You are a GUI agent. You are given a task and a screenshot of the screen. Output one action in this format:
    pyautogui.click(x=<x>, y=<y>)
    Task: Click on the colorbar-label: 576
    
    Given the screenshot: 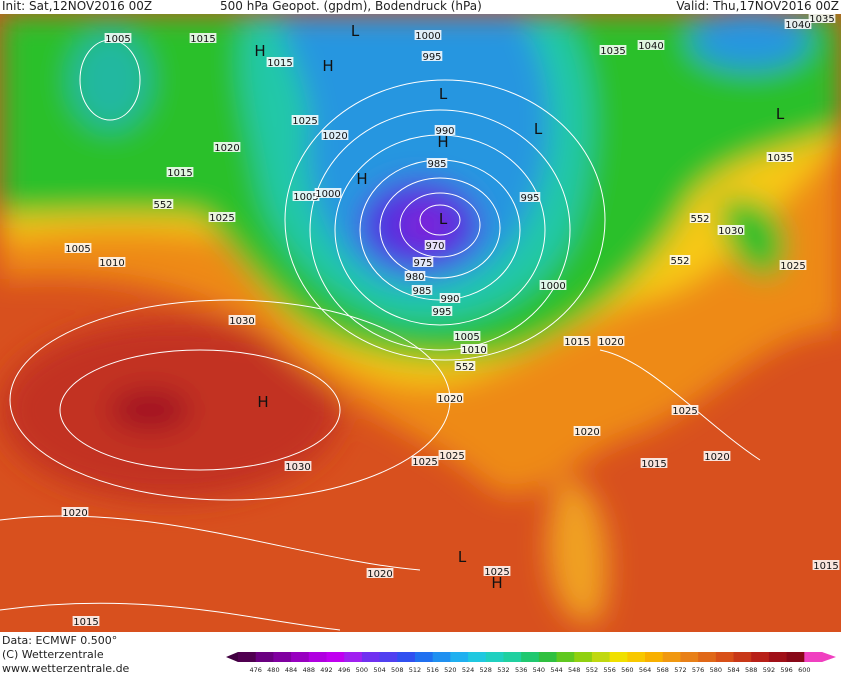 What is the action you would take?
    pyautogui.click(x=698, y=670)
    